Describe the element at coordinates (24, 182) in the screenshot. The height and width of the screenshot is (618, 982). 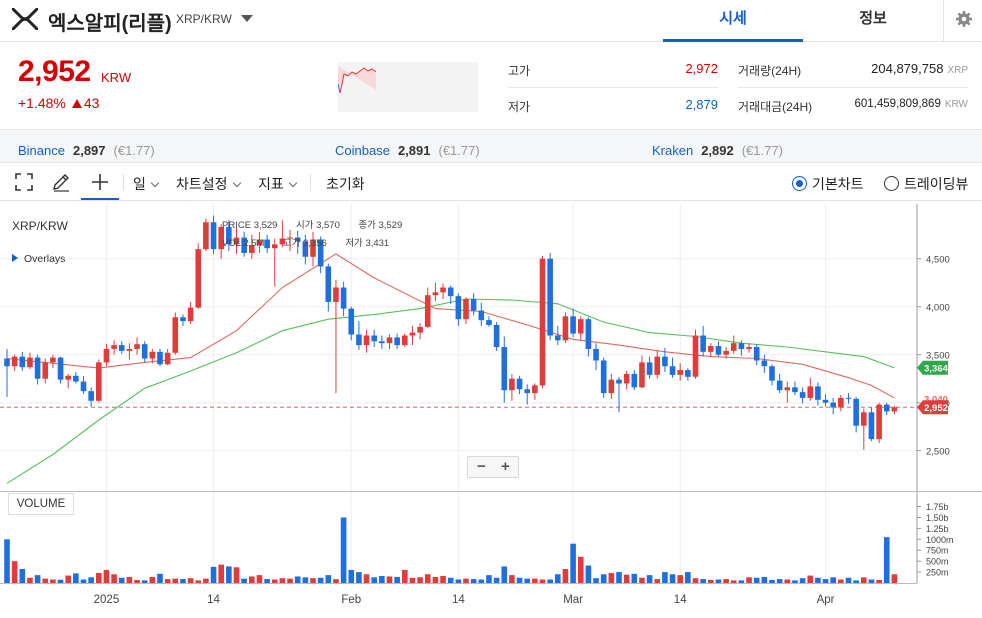
I see `fullscreen-icon` at that location.